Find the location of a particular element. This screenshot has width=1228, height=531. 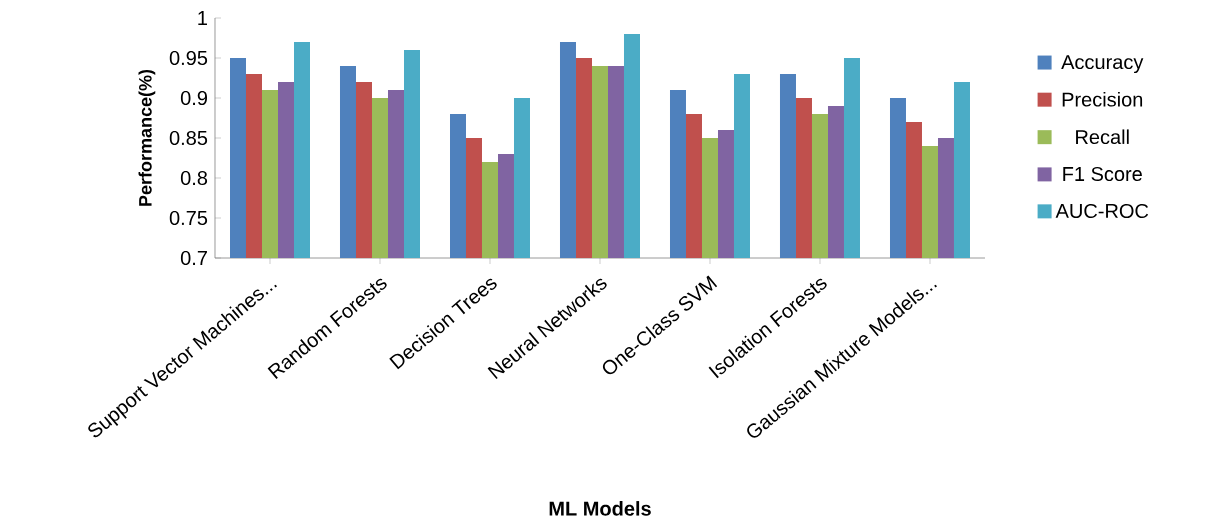

legend-label: Precision is located at coordinates (1102, 99).